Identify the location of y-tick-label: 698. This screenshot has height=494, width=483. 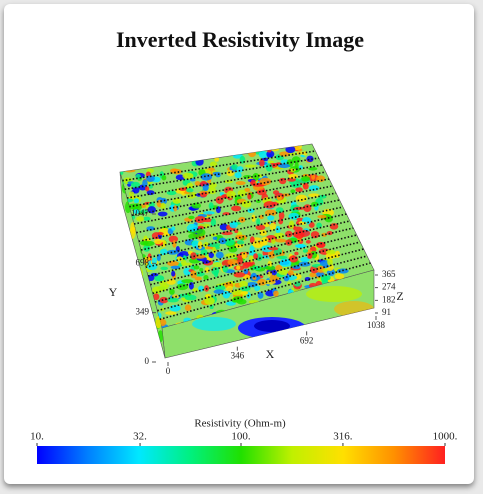
(143, 262).